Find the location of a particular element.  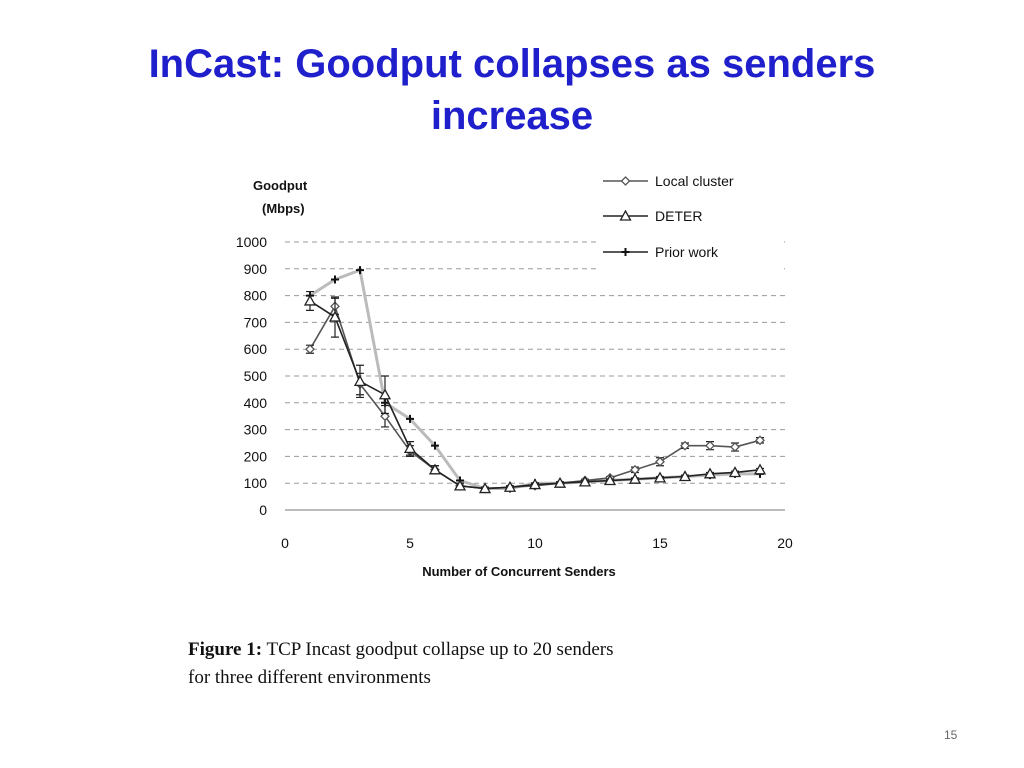

figure-label: Figure 1: is located at coordinates (225, 649).